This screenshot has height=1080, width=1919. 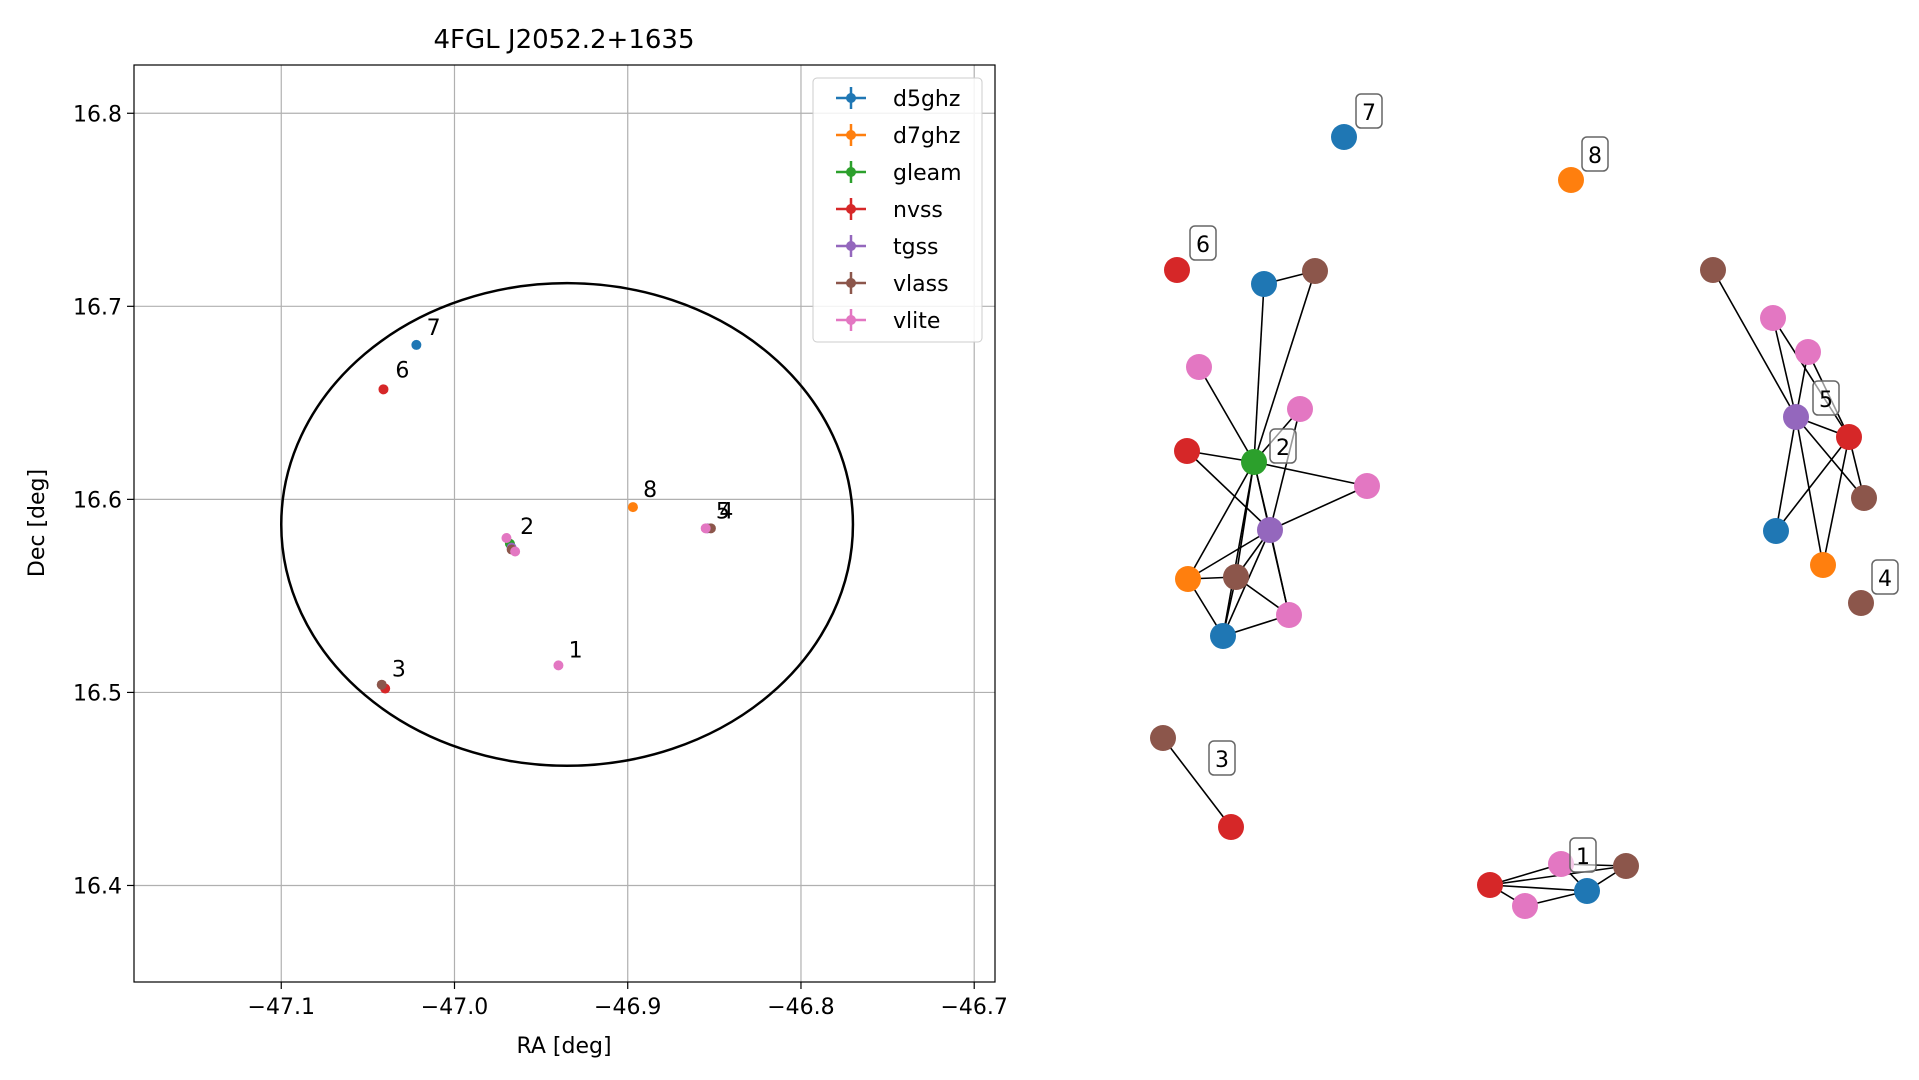 I want to click on x-tick-label: −46.8, so click(x=800, y=1007).